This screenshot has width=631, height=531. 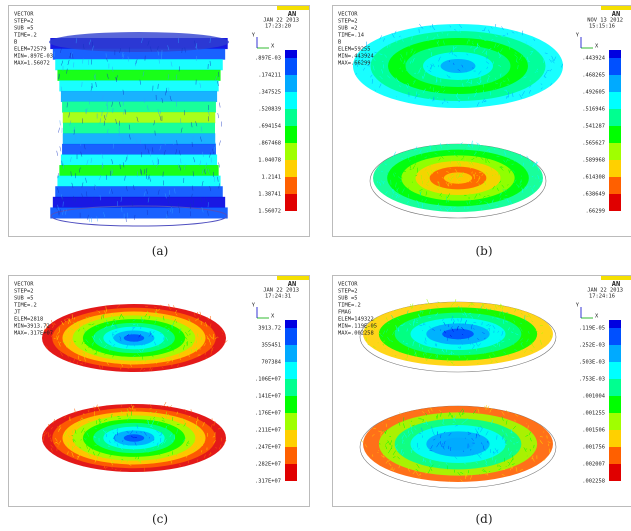 What do you see at coordinates (458, 334) in the screenshot?
I see `ring` at bounding box center [458, 334].